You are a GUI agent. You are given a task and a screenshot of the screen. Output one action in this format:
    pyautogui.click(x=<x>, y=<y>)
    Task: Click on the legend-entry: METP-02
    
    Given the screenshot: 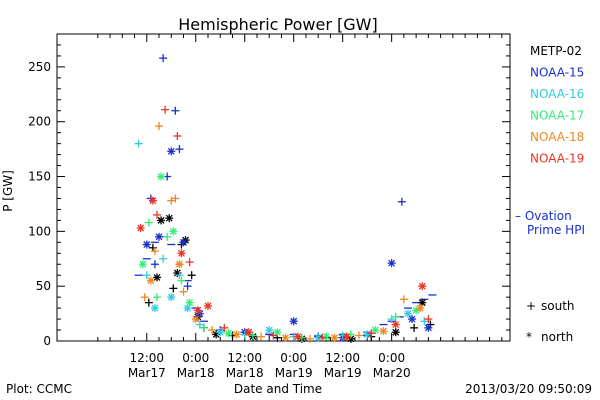 What is the action you would take?
    pyautogui.click(x=556, y=51)
    